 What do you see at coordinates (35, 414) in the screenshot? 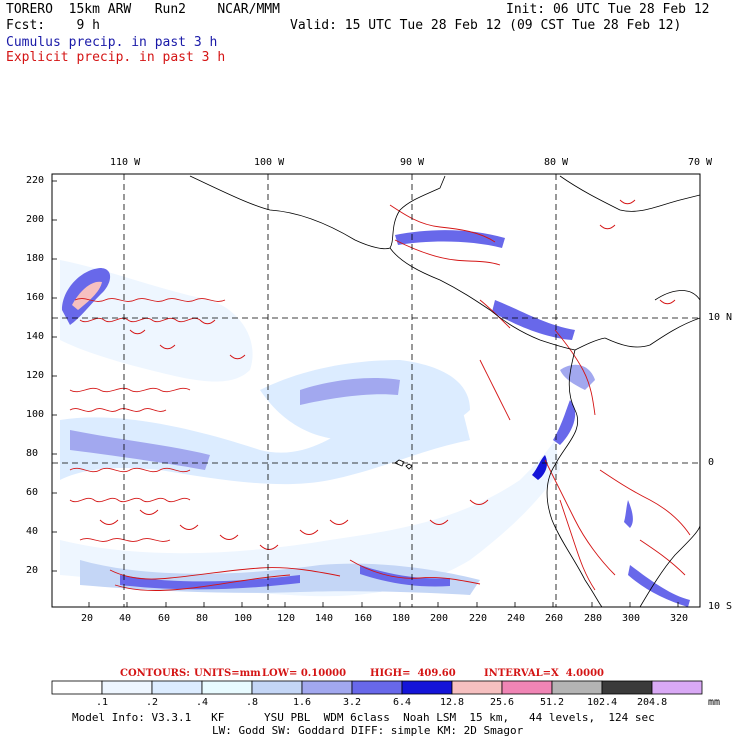
I see `y-tick-label: 100` at bounding box center [35, 414].